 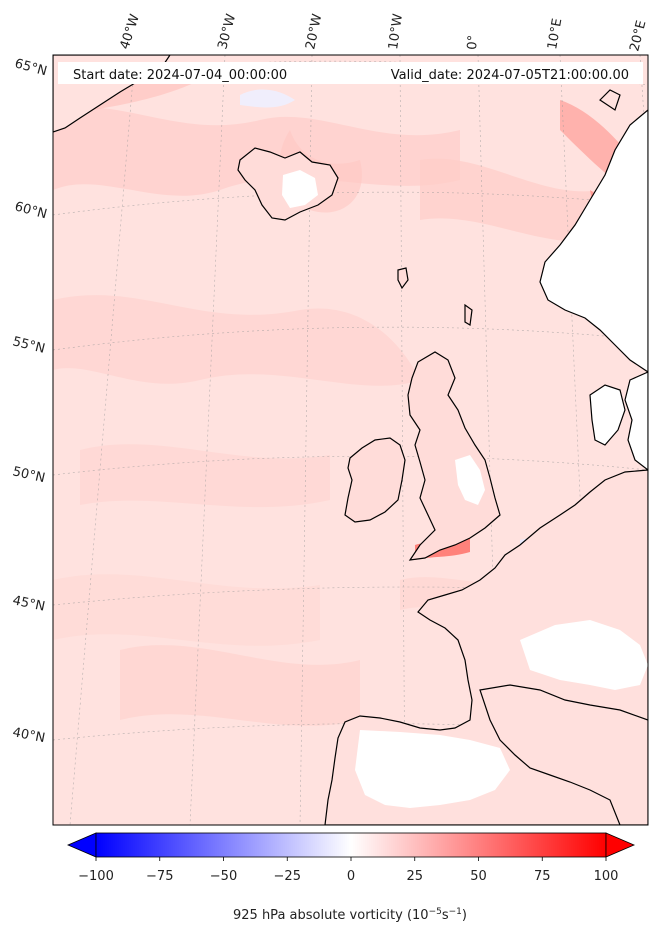 I want to click on lon-label-10e: 10°E, so click(x=555, y=33).